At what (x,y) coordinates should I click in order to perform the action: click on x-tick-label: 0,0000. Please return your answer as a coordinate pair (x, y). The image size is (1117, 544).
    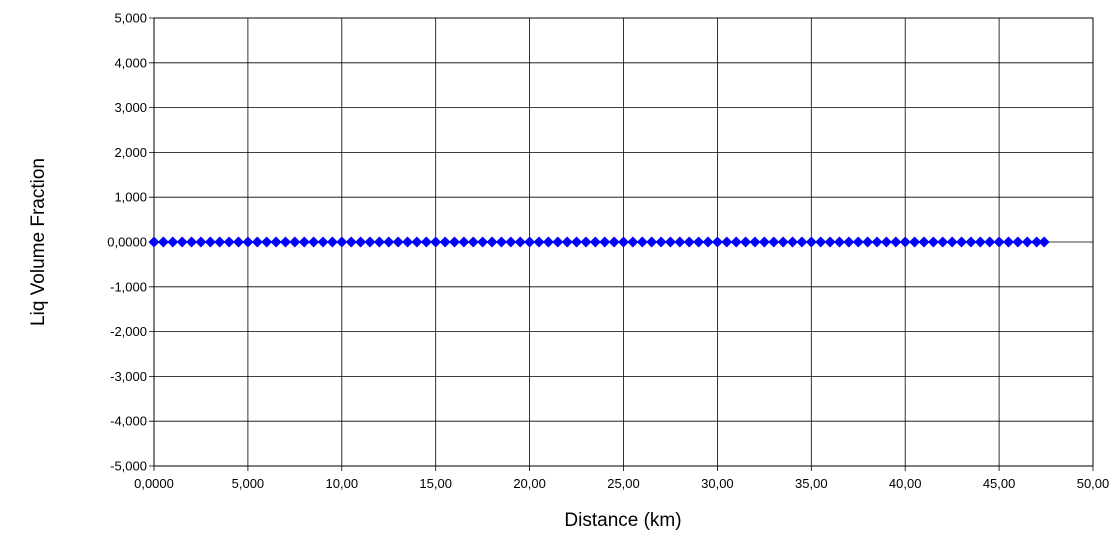
    Looking at the image, I should click on (154, 483).